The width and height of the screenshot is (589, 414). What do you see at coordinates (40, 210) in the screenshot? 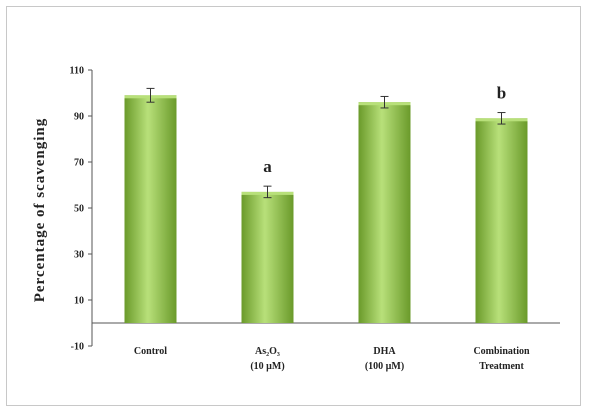
I see `y-axis-label: Percentage of scavenging` at bounding box center [40, 210].